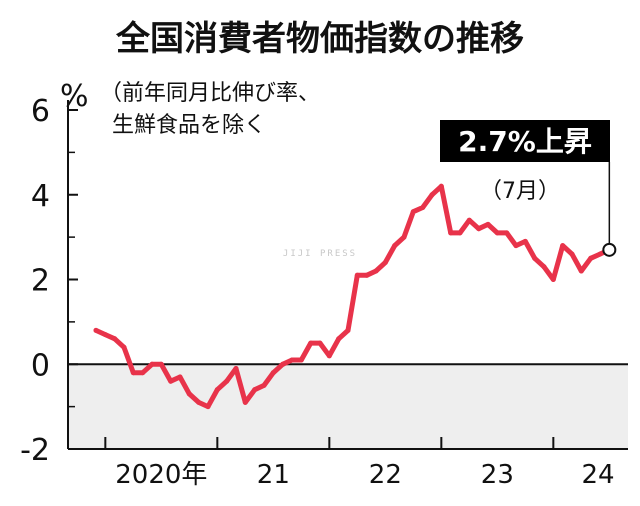  I want to click on watermark: JIJI PRESS, so click(320, 254).